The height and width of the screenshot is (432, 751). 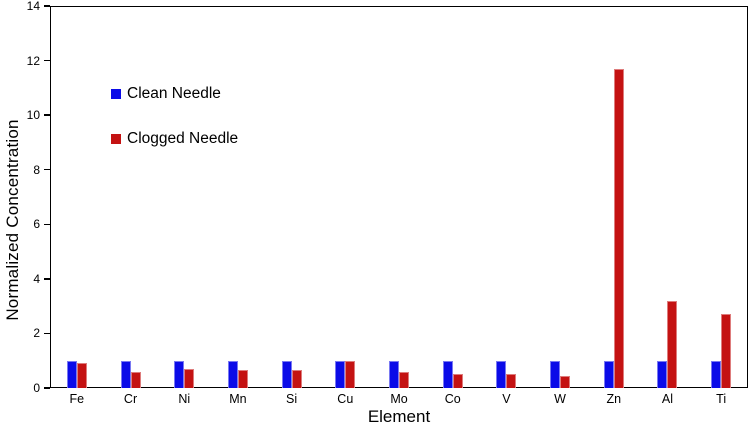 What do you see at coordinates (404, 379) in the screenshot?
I see `bar-mo-clogged` at bounding box center [404, 379].